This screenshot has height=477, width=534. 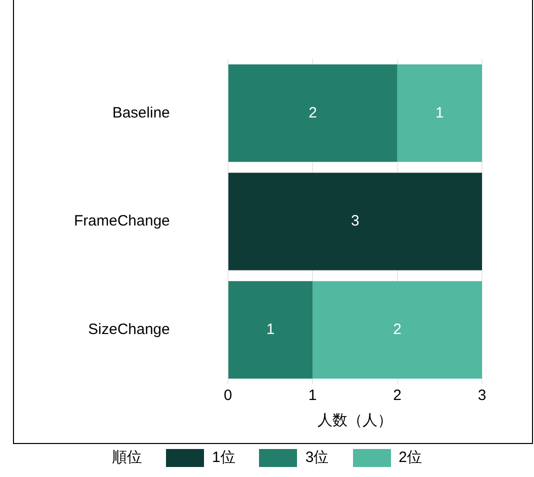 I want to click on legend-title: 順位, so click(x=127, y=457).